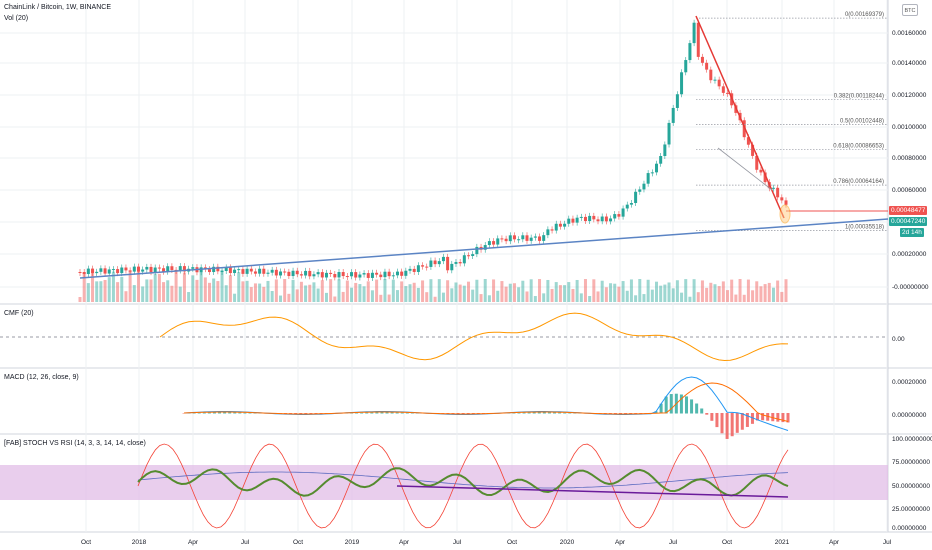 The height and width of the screenshot is (550, 932). Describe the element at coordinates (592, 491) in the screenshot. I see `stoch-trendline` at that location.